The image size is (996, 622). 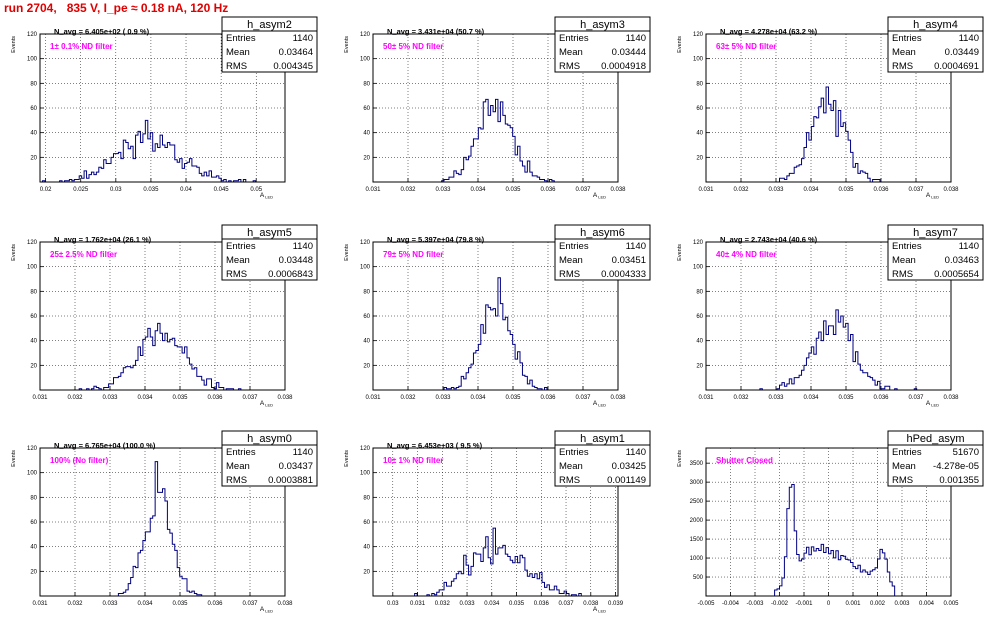 What do you see at coordinates (629, 466) in the screenshot?
I see `stats-mean-value: 0.03425` at bounding box center [629, 466].